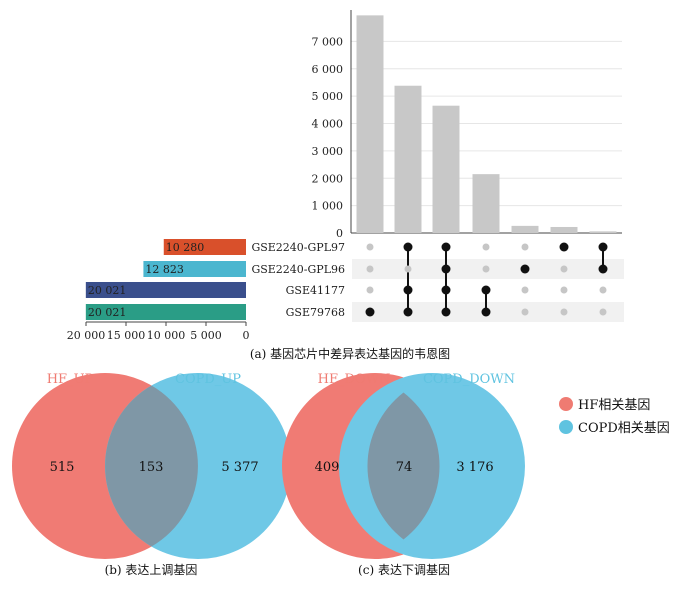 This screenshot has width=700, height=594. What do you see at coordinates (126, 335) in the screenshot?
I see `set-size-tick-label: 15 000` at bounding box center [126, 335].